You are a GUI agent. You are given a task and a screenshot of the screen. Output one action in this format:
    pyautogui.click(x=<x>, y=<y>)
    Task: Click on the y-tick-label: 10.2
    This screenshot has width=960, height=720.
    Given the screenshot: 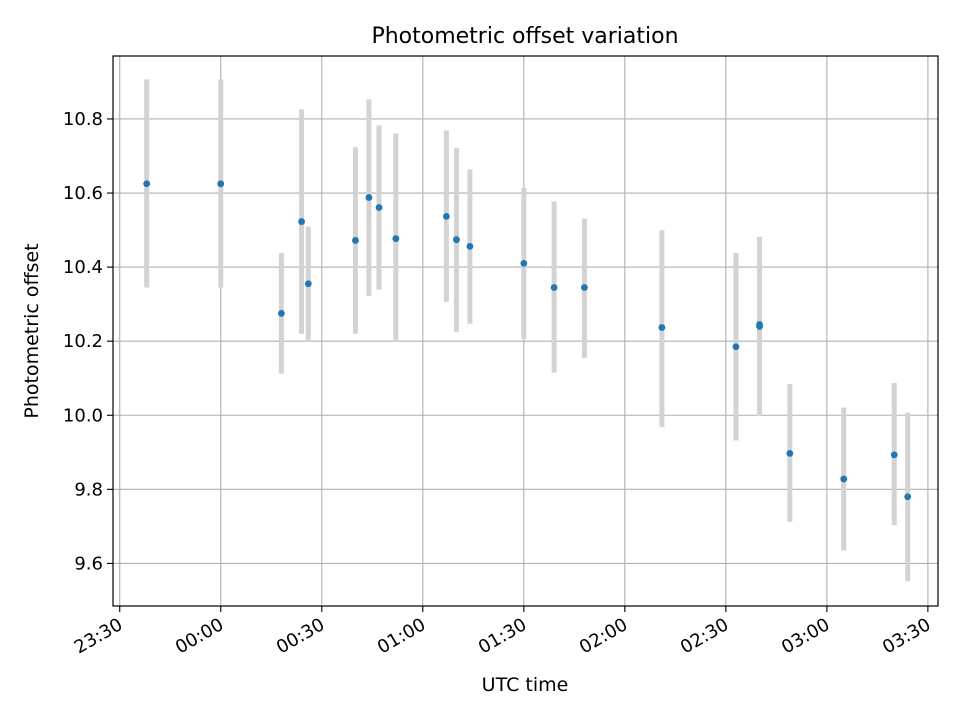 What is the action you would take?
    pyautogui.click(x=83, y=341)
    